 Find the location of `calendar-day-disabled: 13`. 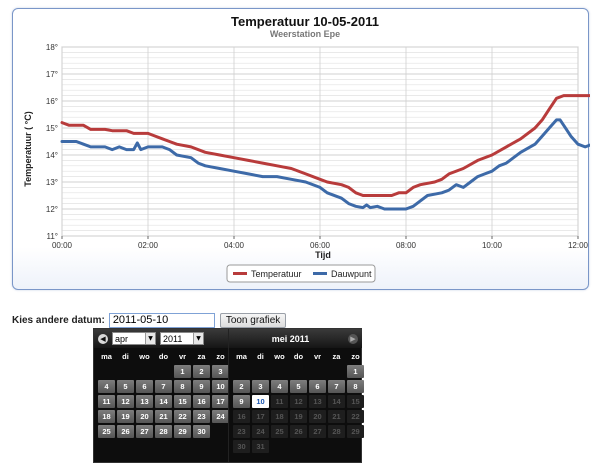

calendar-day-disabled: 13 is located at coordinates (317, 401).